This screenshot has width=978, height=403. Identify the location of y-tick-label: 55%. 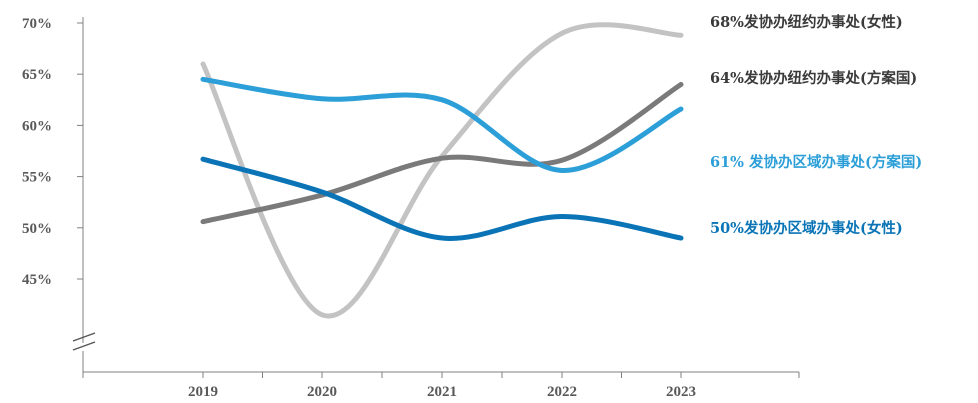
(37, 178).